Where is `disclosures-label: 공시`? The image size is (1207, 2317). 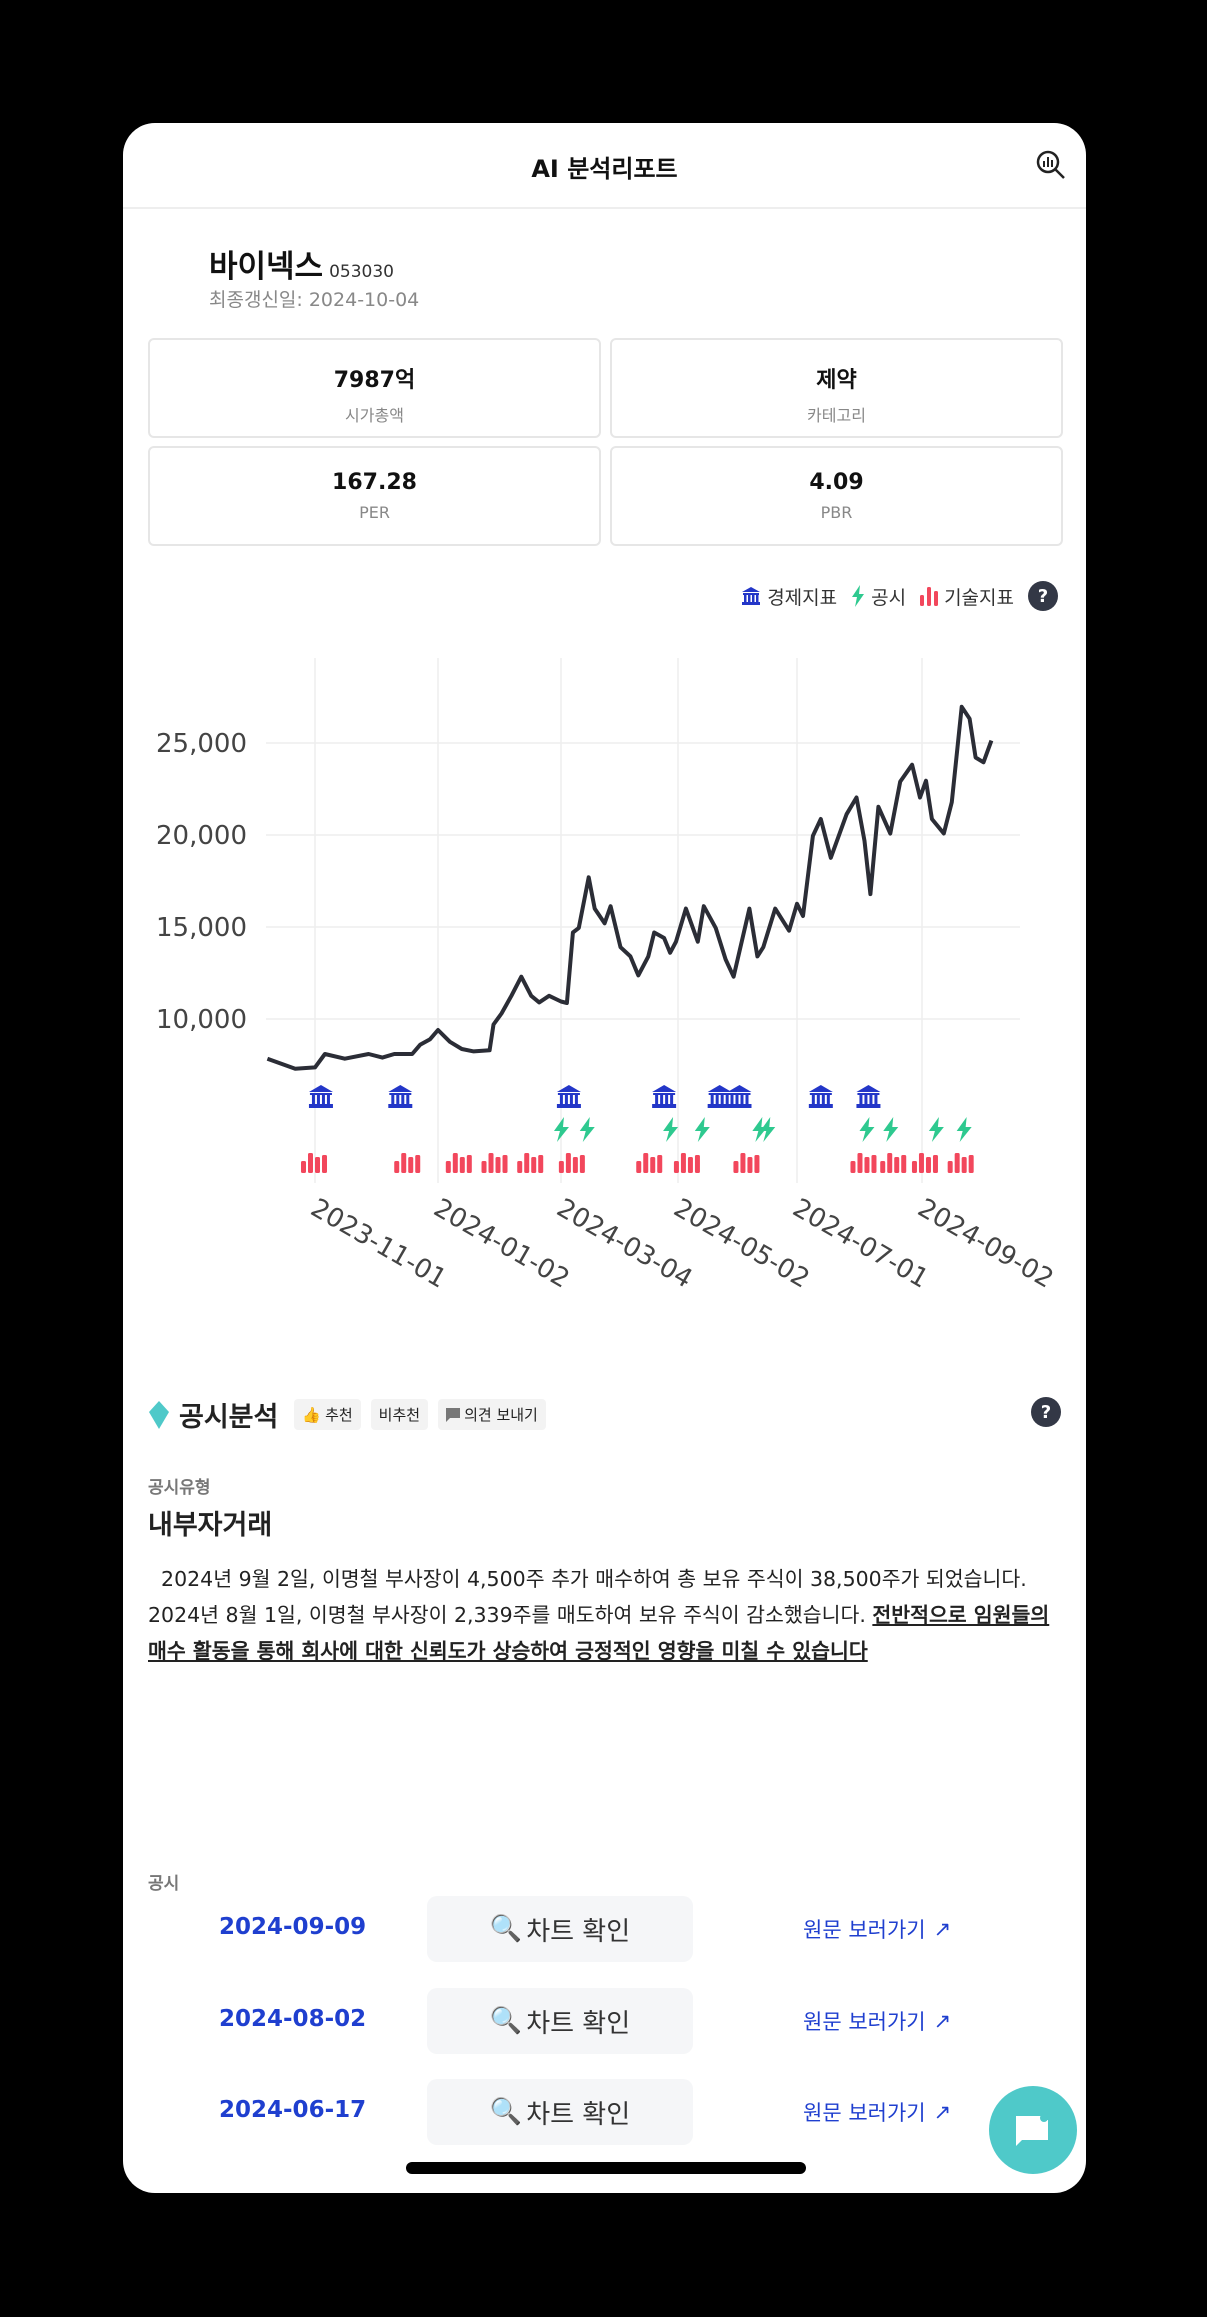 disclosures-label: 공시 is located at coordinates (164, 1884).